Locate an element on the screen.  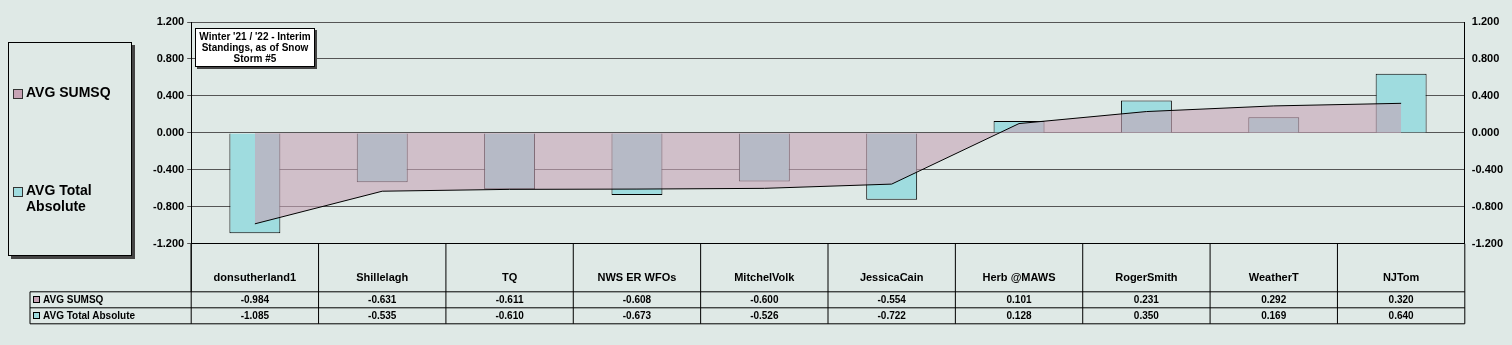
data-label: -0.535 is located at coordinates (382, 316).